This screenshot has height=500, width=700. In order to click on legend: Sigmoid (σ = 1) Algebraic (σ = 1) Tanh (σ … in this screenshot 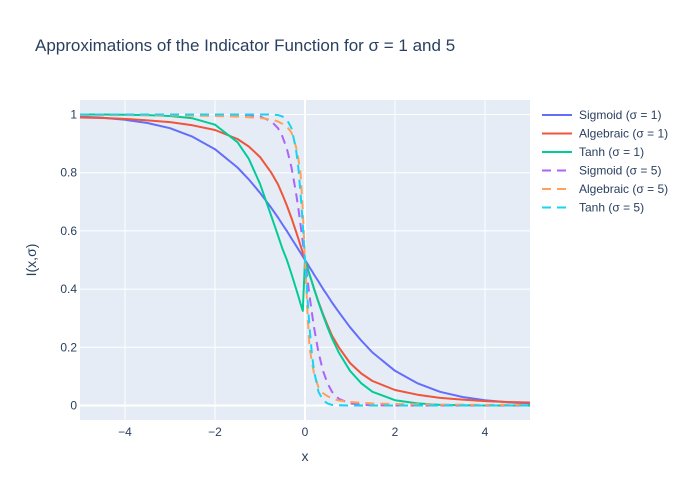, I will do `click(605, 161)`.